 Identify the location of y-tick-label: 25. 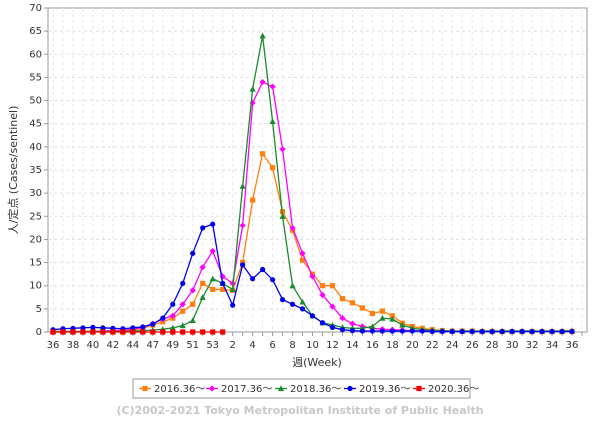
(35, 216).